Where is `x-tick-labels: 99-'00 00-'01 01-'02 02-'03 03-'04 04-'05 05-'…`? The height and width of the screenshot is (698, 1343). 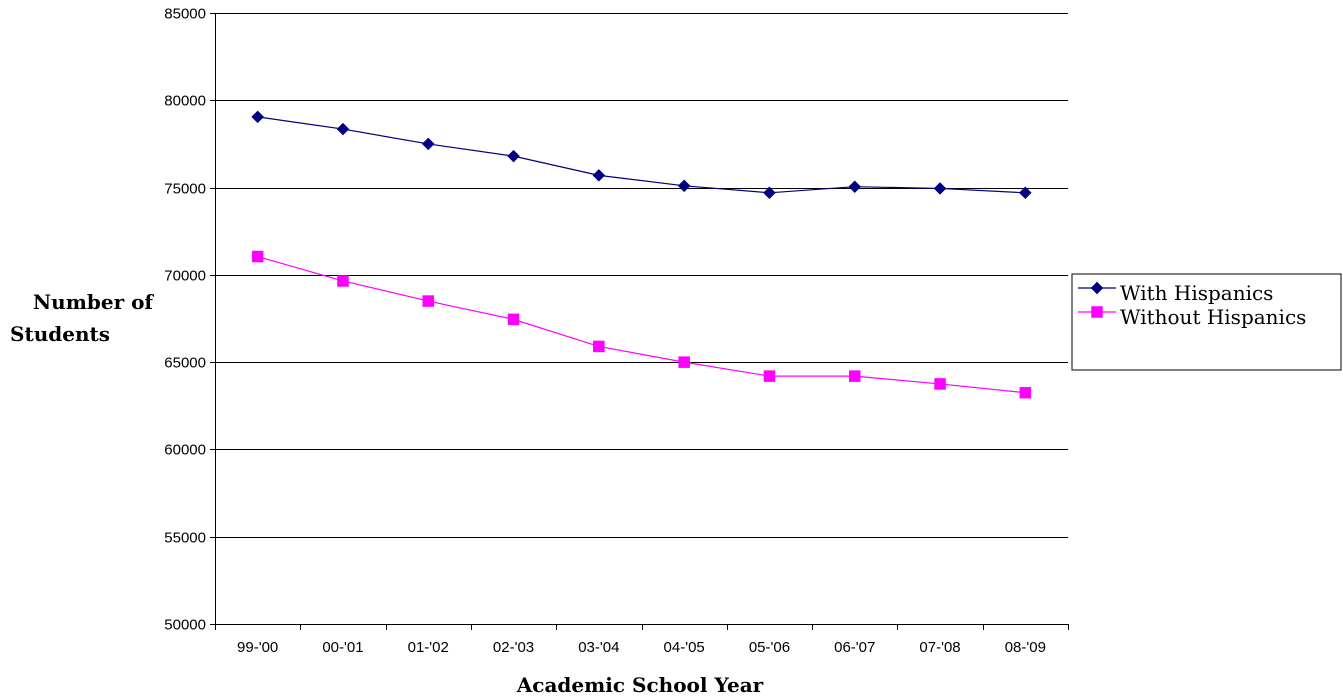
x-tick-labels: 99-'00 00-'01 01-'02 02-'03 03-'04 04-'05 05-'… is located at coordinates (641, 647).